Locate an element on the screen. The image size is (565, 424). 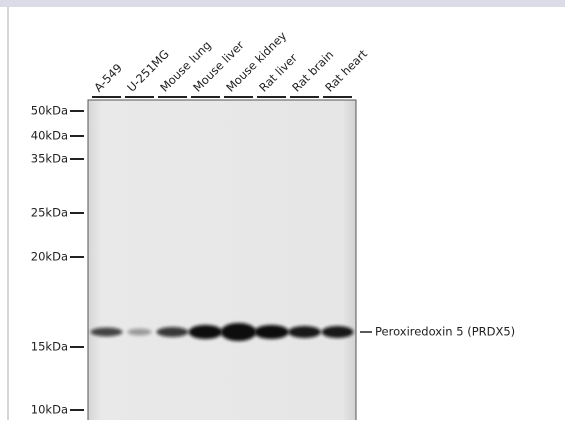
marker-label: 20kDa is located at coordinates (49, 257).